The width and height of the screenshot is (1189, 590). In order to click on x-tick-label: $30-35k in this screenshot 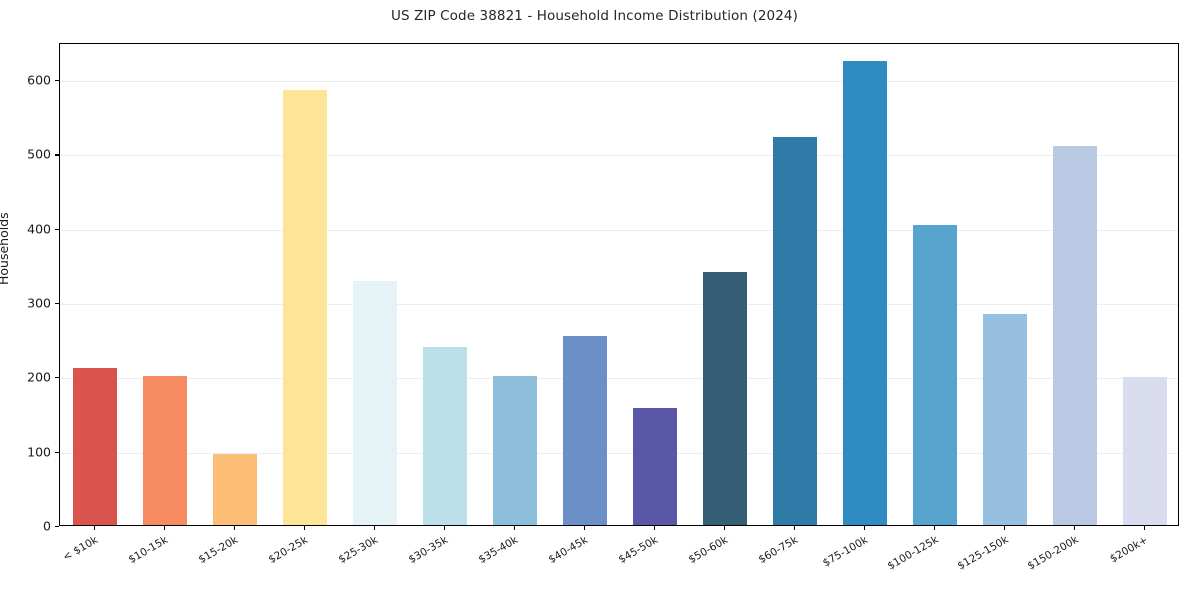, I will do `click(428, 550)`.